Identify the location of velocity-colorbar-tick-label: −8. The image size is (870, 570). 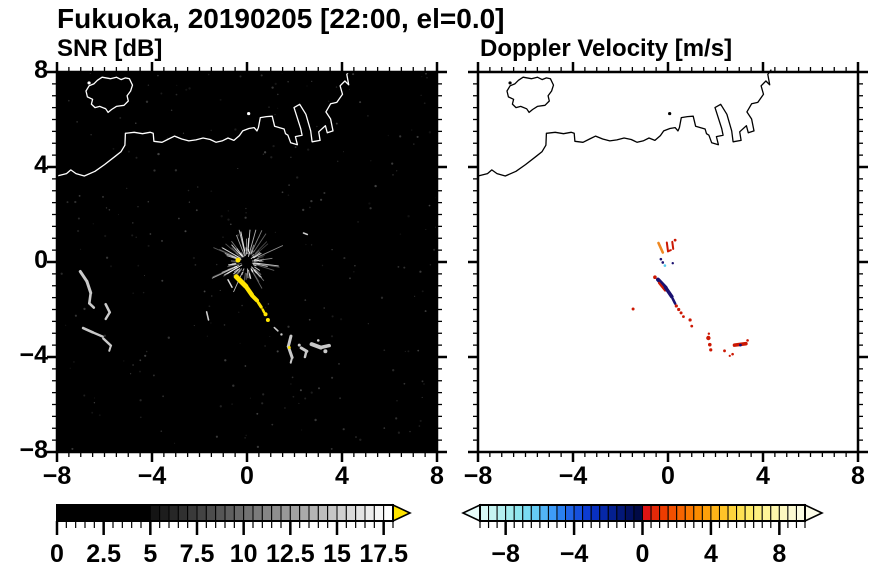
(505, 554).